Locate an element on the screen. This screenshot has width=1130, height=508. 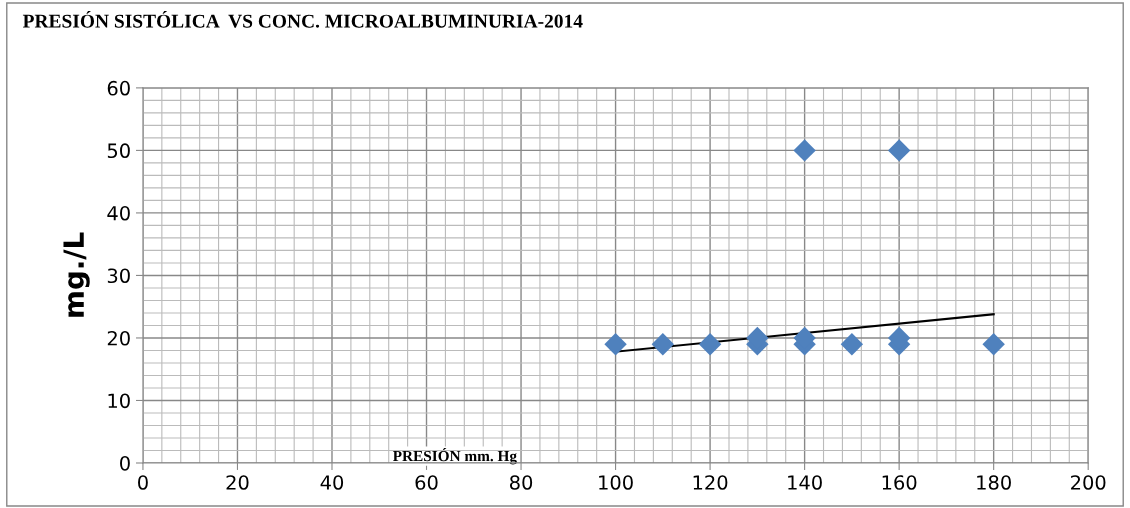
x-tick-label: 20 is located at coordinates (237, 482).